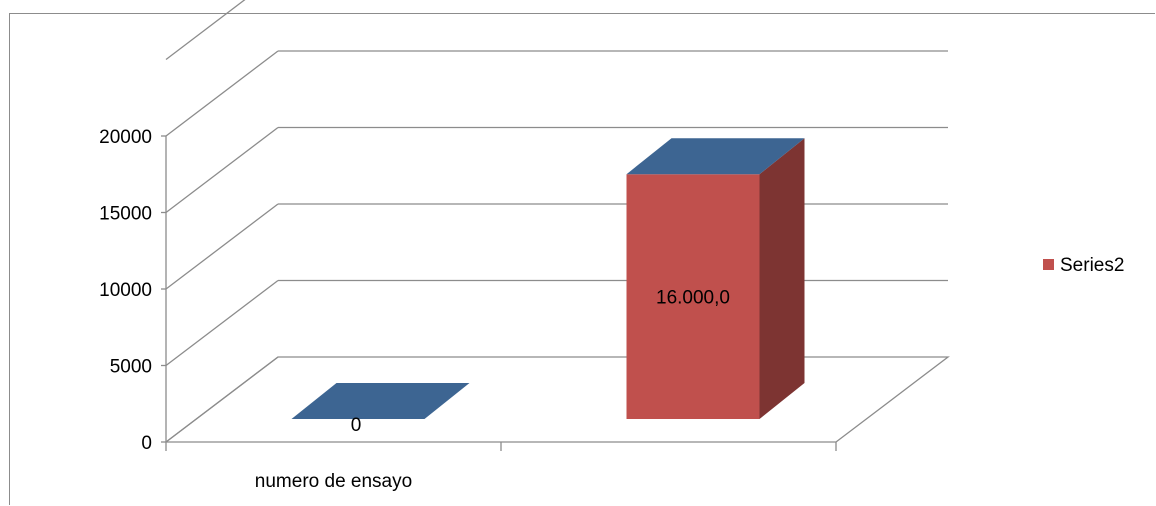 This screenshot has height=506, width=1156. What do you see at coordinates (131, 367) in the screenshot?
I see `y-tick-label-1: 5000` at bounding box center [131, 367].